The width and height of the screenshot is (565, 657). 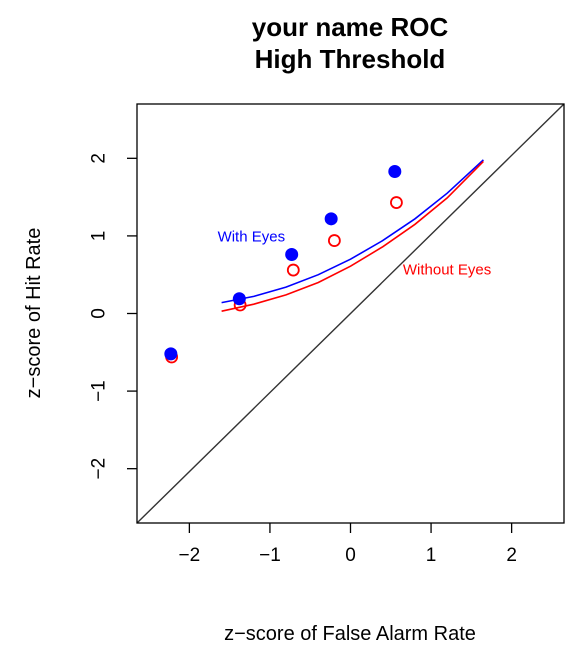 What do you see at coordinates (350, 27) in the screenshot?
I see `chart-title-line-1: your name ROC` at bounding box center [350, 27].